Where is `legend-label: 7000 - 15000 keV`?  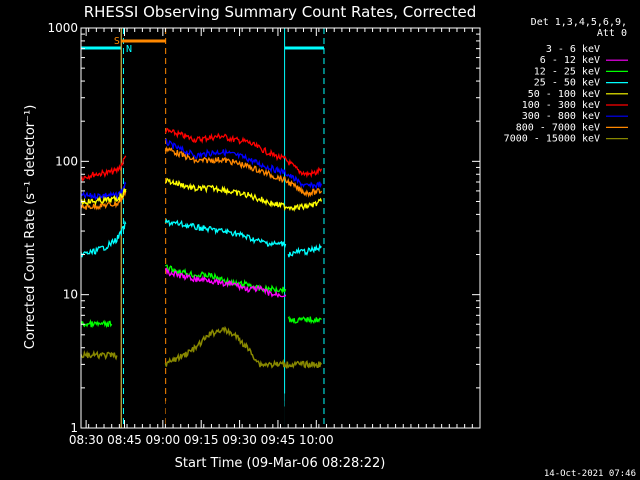
legend-label: 7000 - 15000 keV is located at coordinates (552, 139).